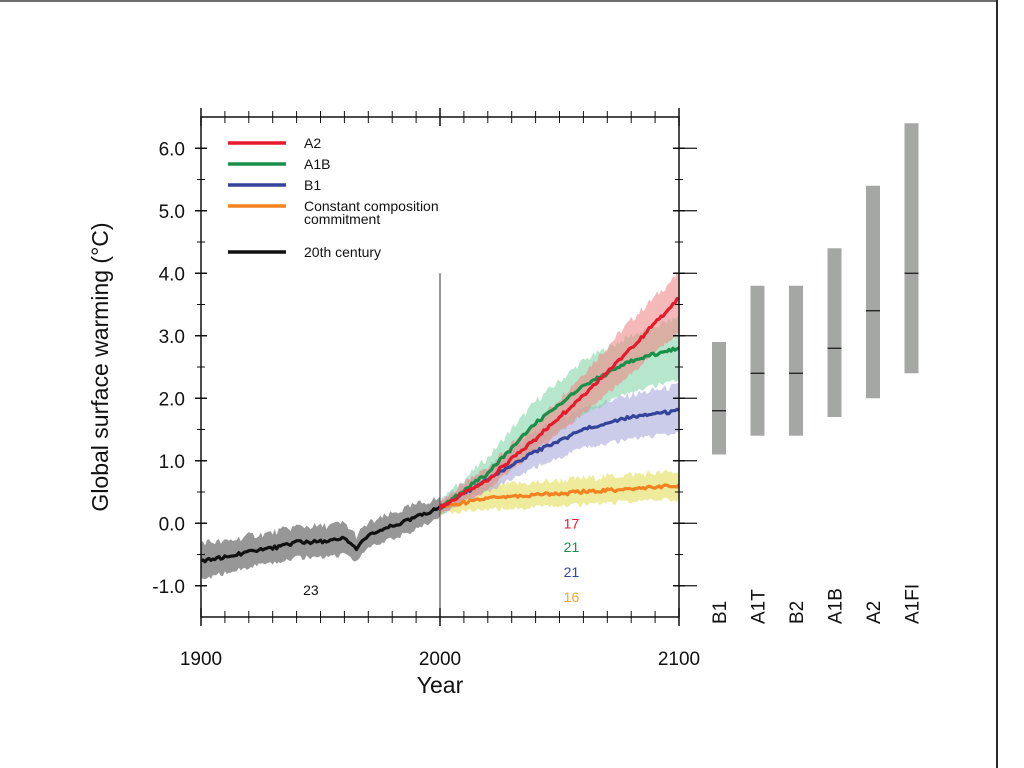  What do you see at coordinates (342, 219) in the screenshot?
I see `legend-label-constant-composition-commitment: commitment` at bounding box center [342, 219].